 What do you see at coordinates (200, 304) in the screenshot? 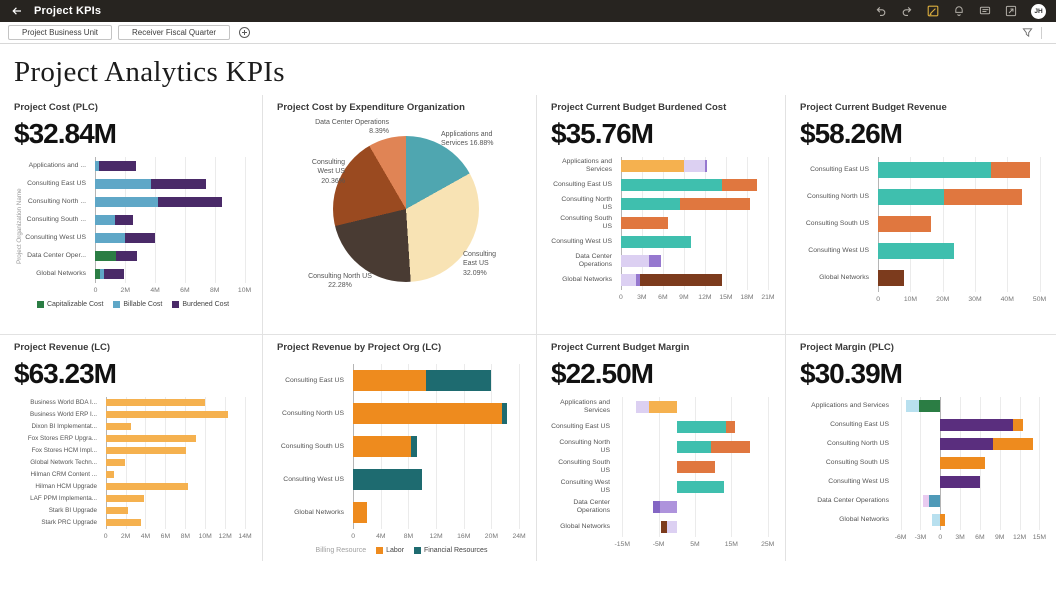
I see `legend-item: Burdened Cost` at bounding box center [200, 304].